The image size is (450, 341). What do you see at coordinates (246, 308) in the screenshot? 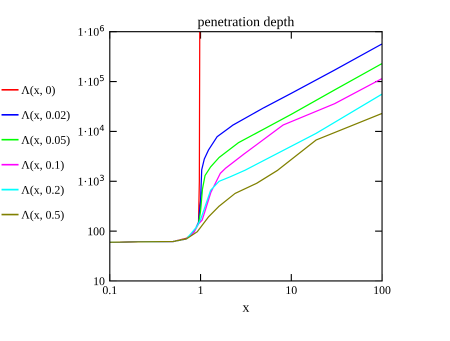
I see `x-axis-title: x` at bounding box center [246, 308].